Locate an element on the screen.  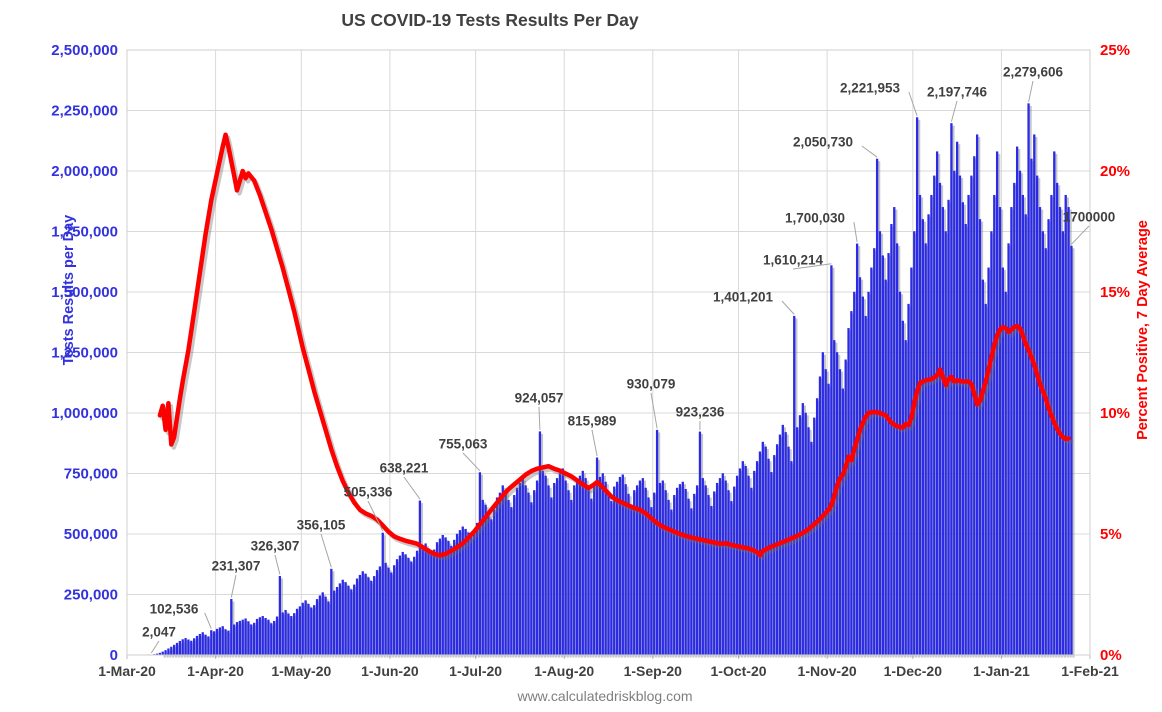
right-tick-label: 15% is located at coordinates (1115, 292).